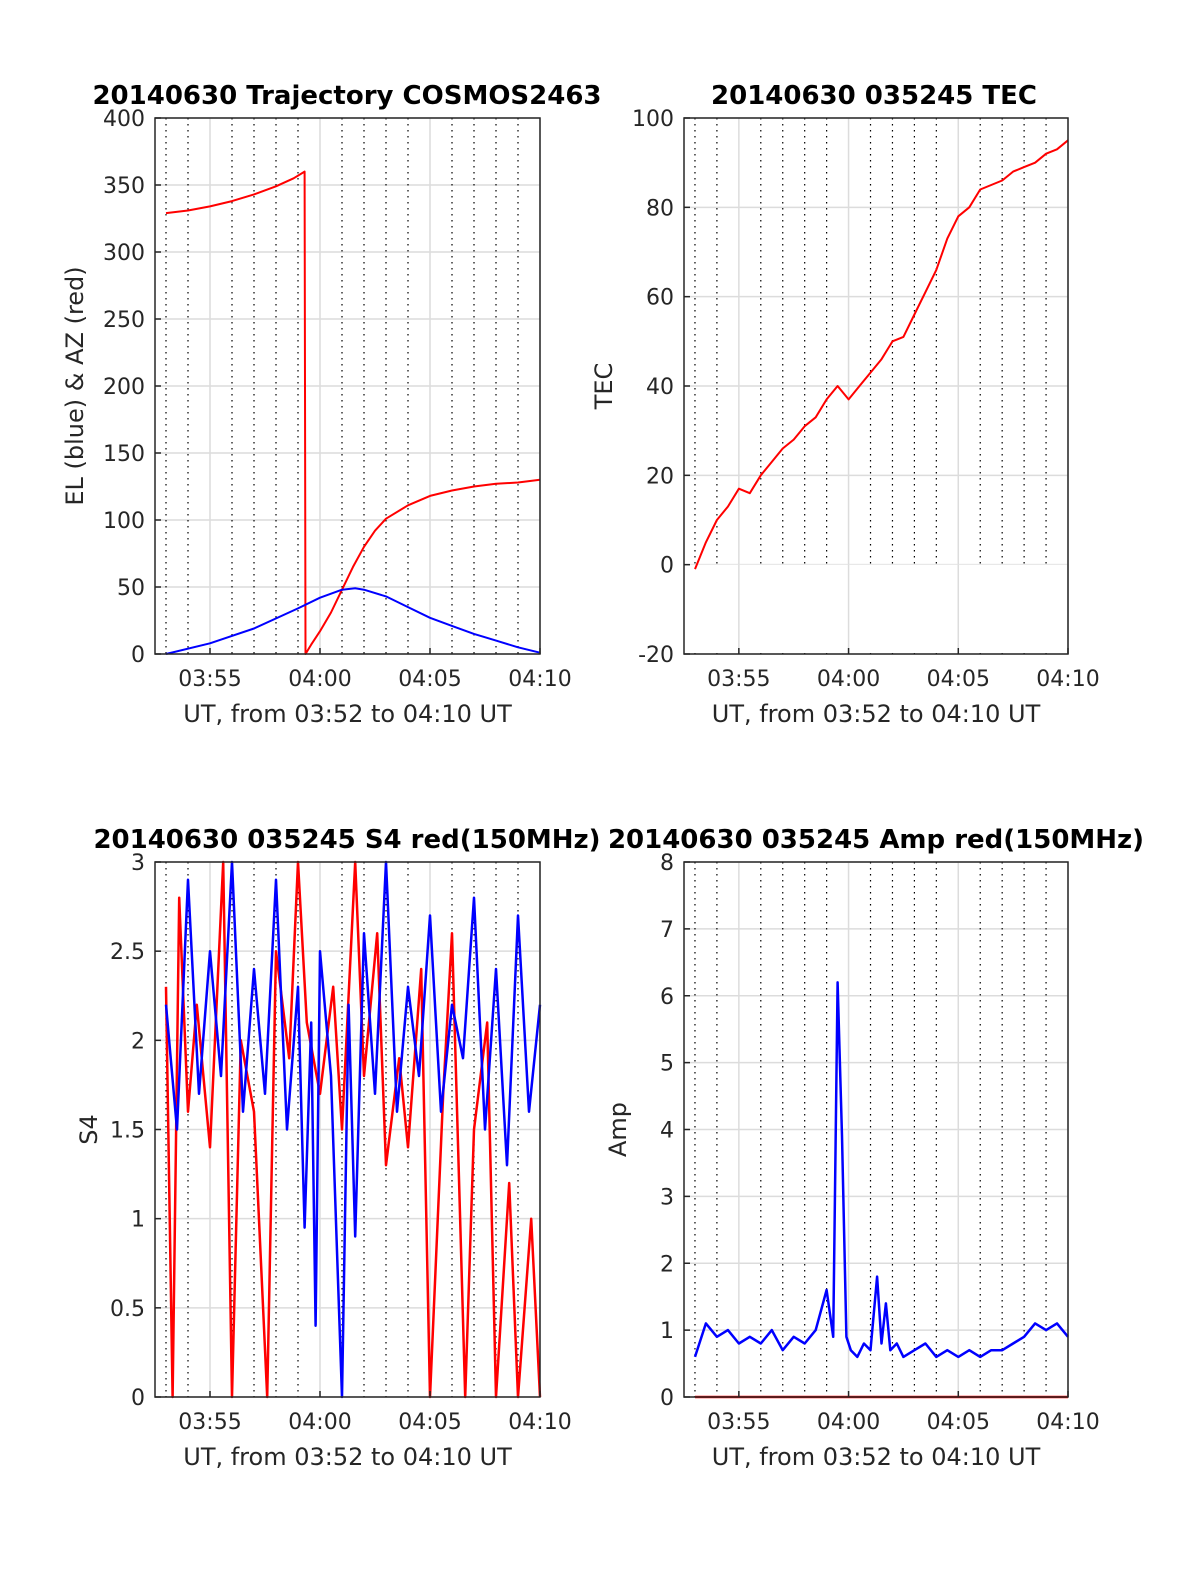 Image resolution: width=1200 pixels, height=1575 pixels. I want to click on s4-xtick-label-2: 04:05, so click(429, 1422).